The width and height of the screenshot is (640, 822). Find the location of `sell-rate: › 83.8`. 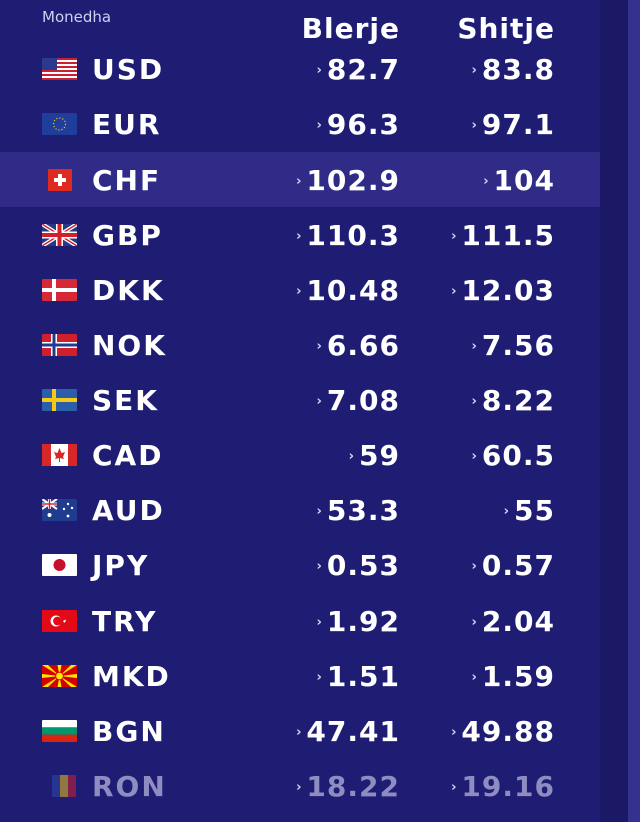

sell-rate: › 83.8 is located at coordinates (513, 69).